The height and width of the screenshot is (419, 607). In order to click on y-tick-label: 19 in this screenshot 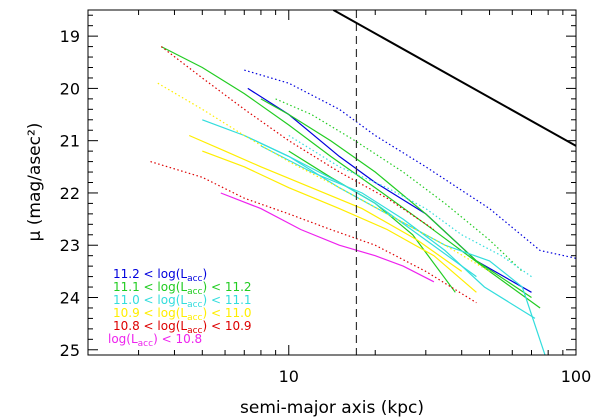, I will do `click(70, 36)`.